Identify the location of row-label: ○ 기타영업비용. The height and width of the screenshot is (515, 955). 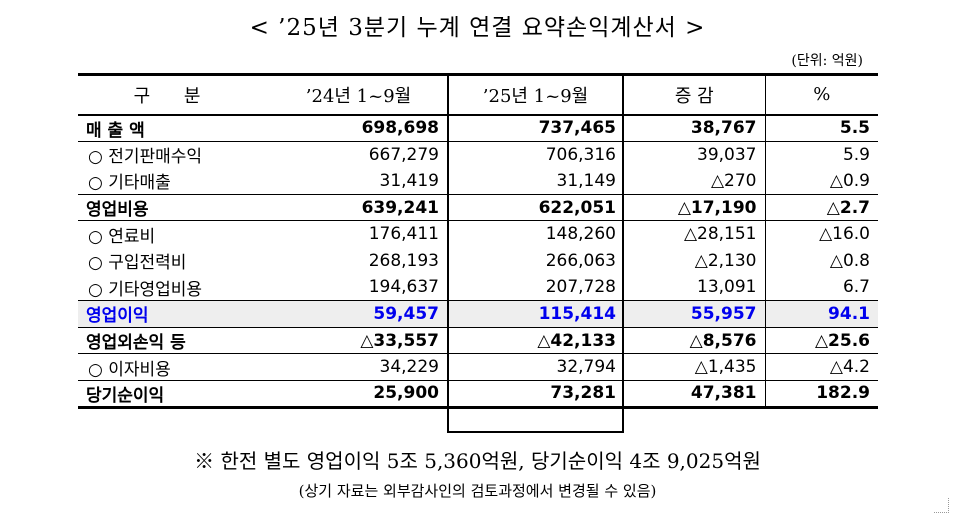
(145, 289).